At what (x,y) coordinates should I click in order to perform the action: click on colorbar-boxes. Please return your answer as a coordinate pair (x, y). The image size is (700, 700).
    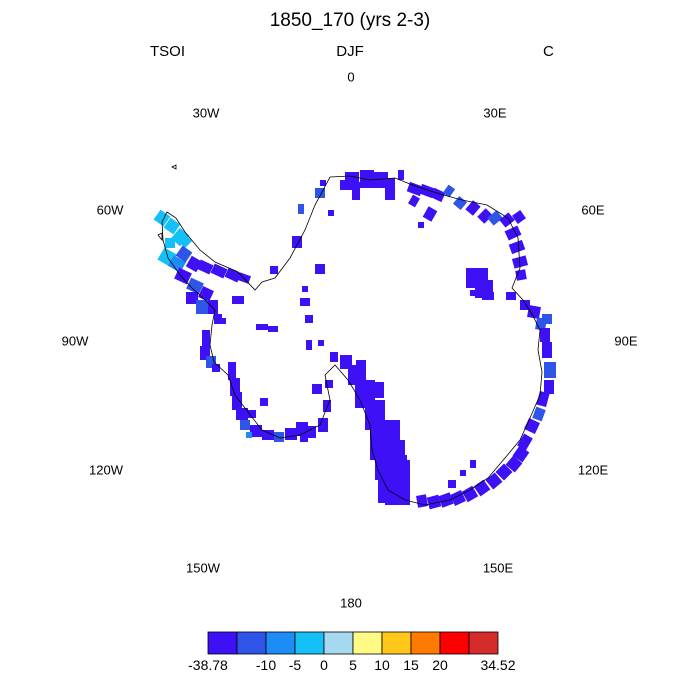
    Looking at the image, I should click on (353, 643).